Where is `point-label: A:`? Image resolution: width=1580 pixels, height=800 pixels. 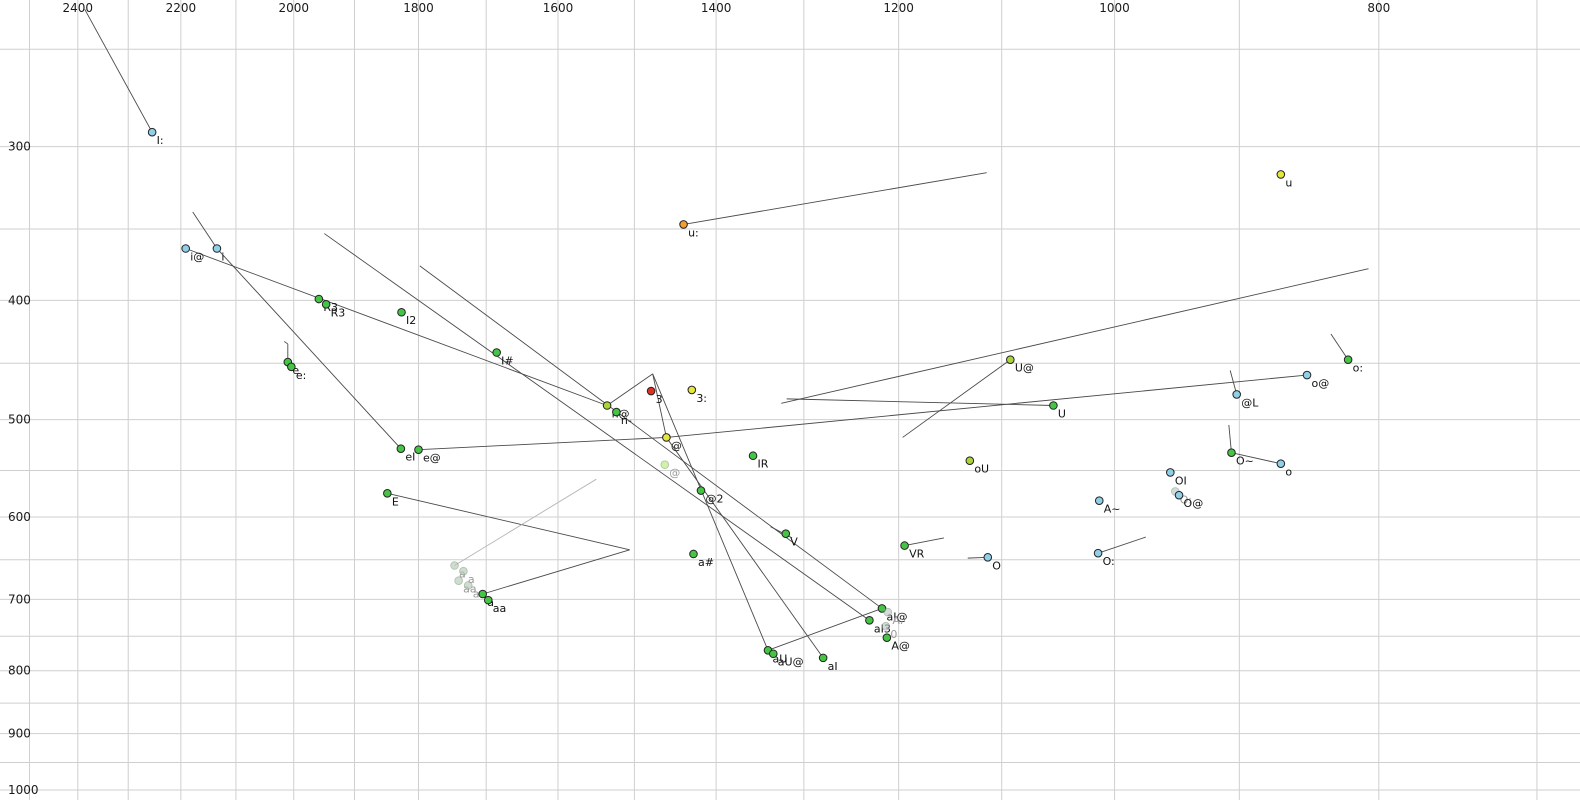
point-label: A: is located at coordinates (897, 620).